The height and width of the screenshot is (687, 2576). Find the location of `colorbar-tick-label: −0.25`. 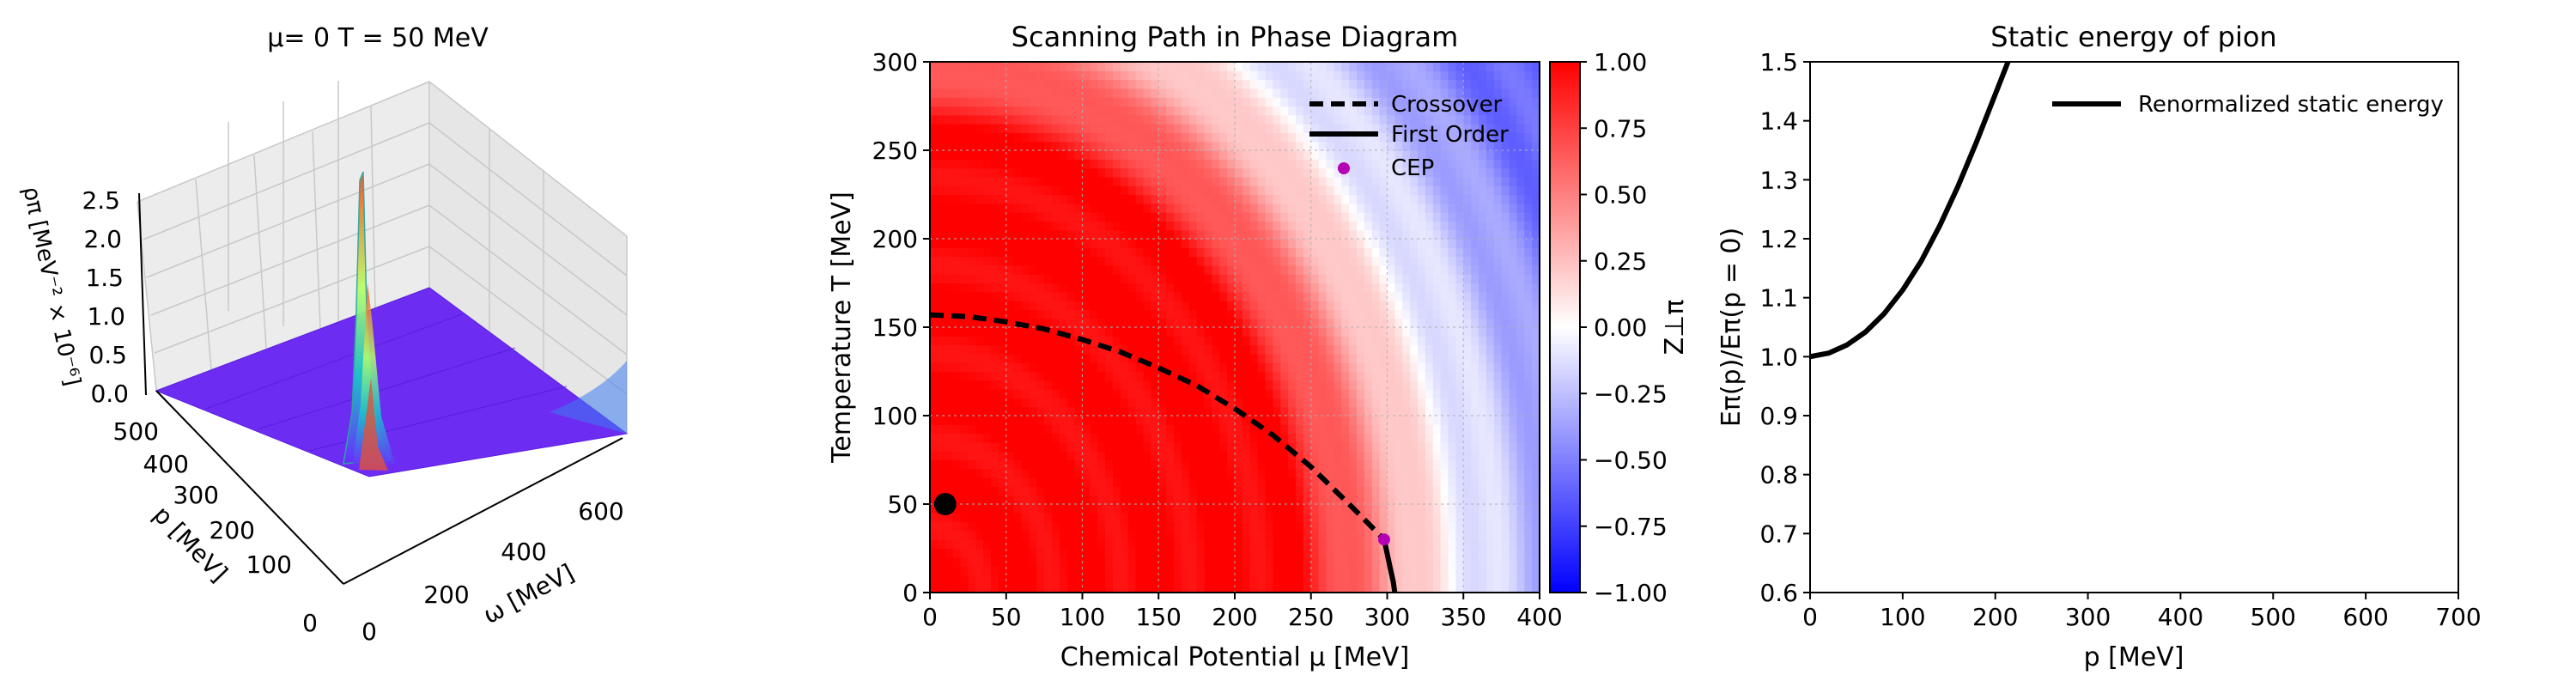

colorbar-tick-label: −0.25 is located at coordinates (1631, 394).